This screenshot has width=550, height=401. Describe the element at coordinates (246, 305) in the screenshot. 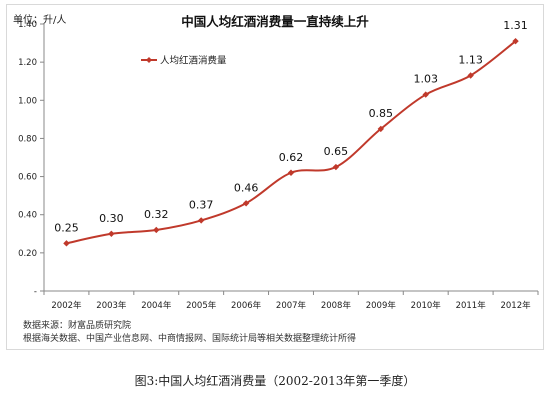

I see `x-tick-label: 2006年` at that location.